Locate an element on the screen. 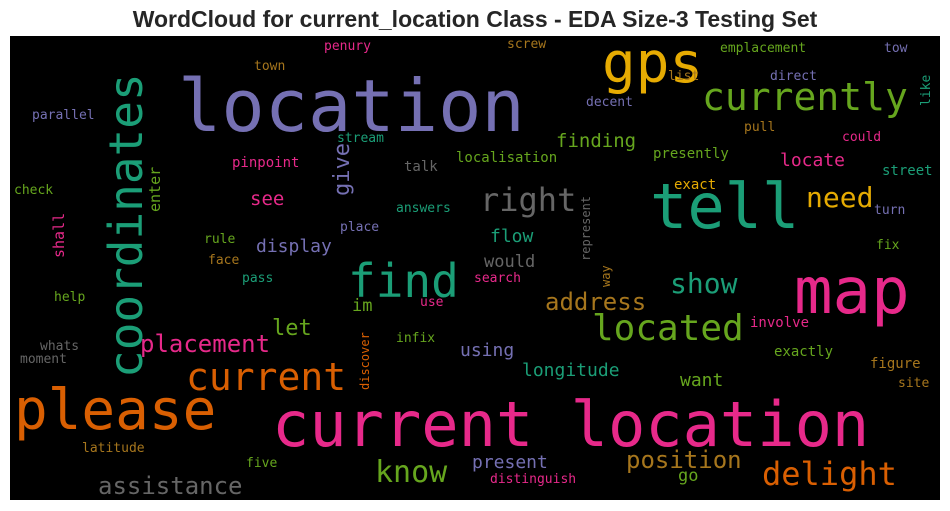 The height and width of the screenshot is (511, 950). word-penury: penury is located at coordinates (347, 46).